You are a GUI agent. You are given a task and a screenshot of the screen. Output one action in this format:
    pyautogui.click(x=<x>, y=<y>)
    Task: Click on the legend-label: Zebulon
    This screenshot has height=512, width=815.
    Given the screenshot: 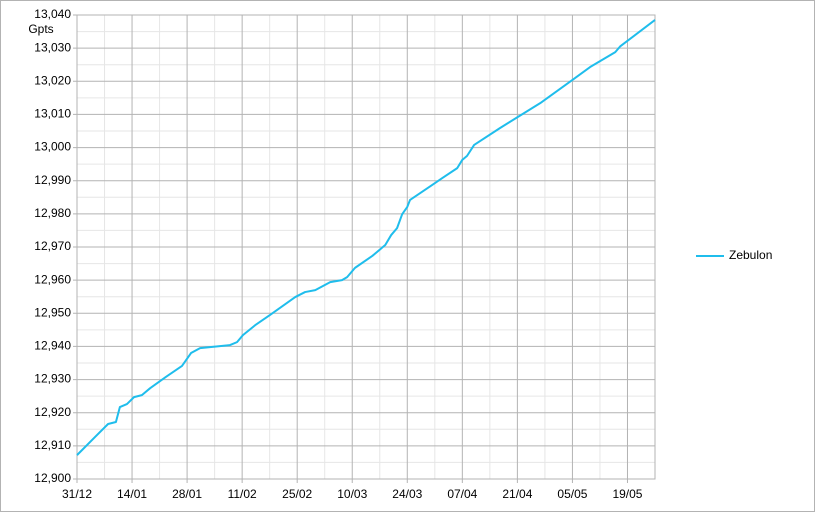 What is the action you would take?
    pyautogui.click(x=750, y=255)
    